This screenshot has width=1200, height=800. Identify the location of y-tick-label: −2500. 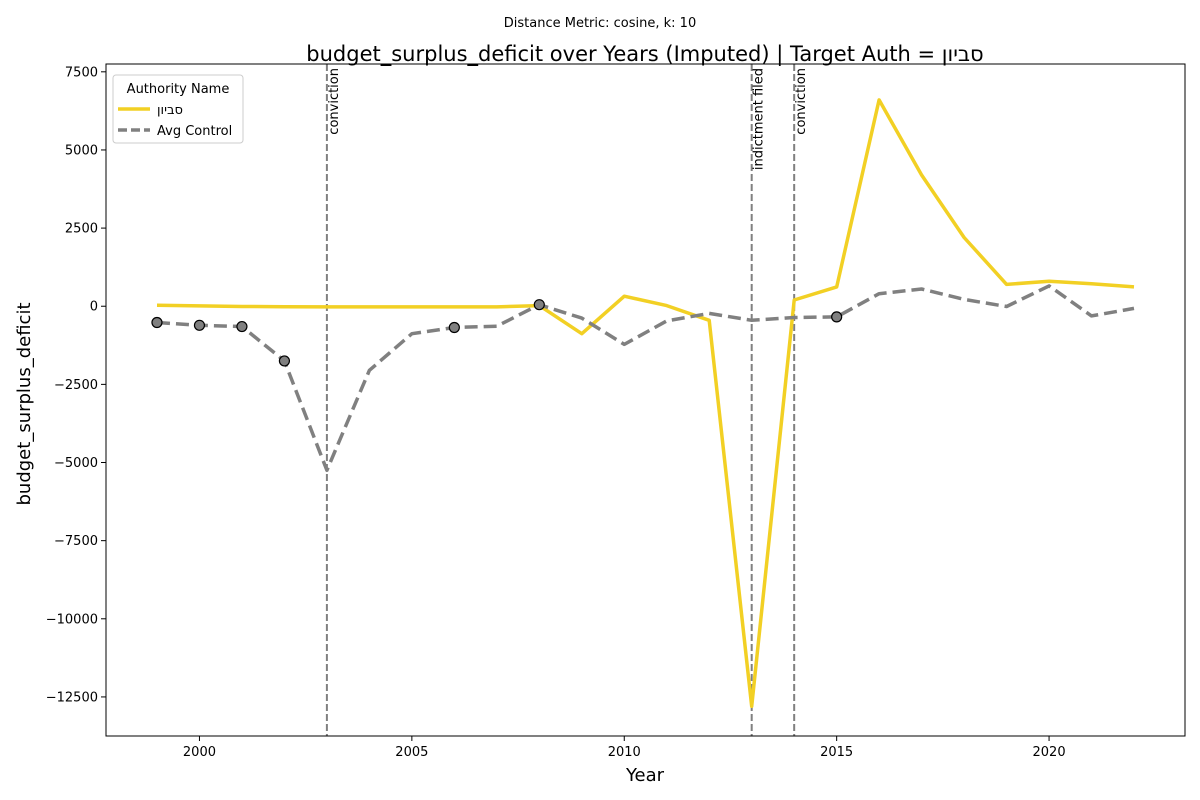
(76, 385).